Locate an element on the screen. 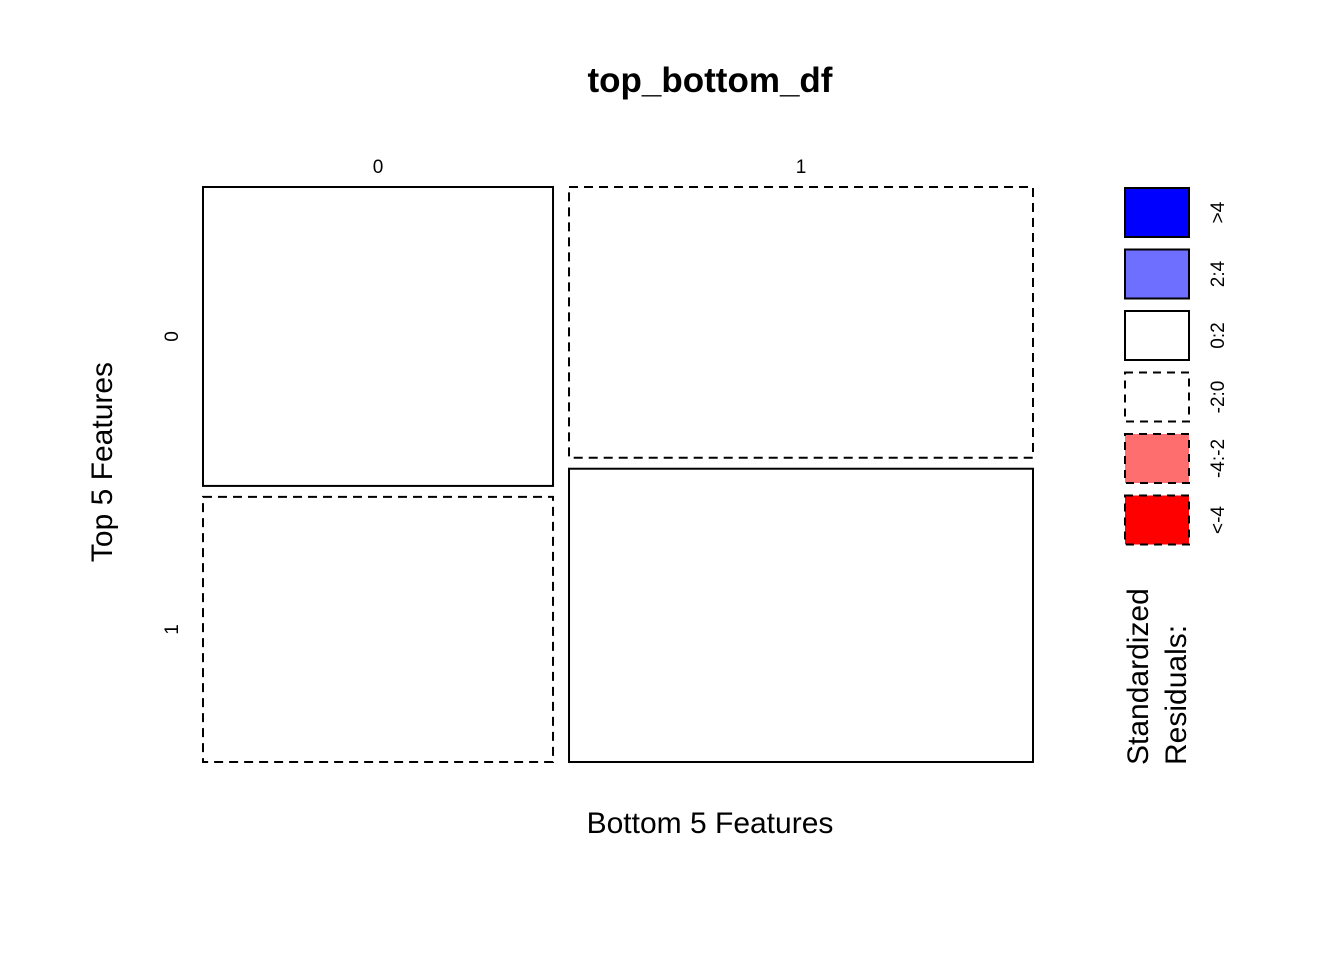  y-tick-label-0: 0 is located at coordinates (172, 336).